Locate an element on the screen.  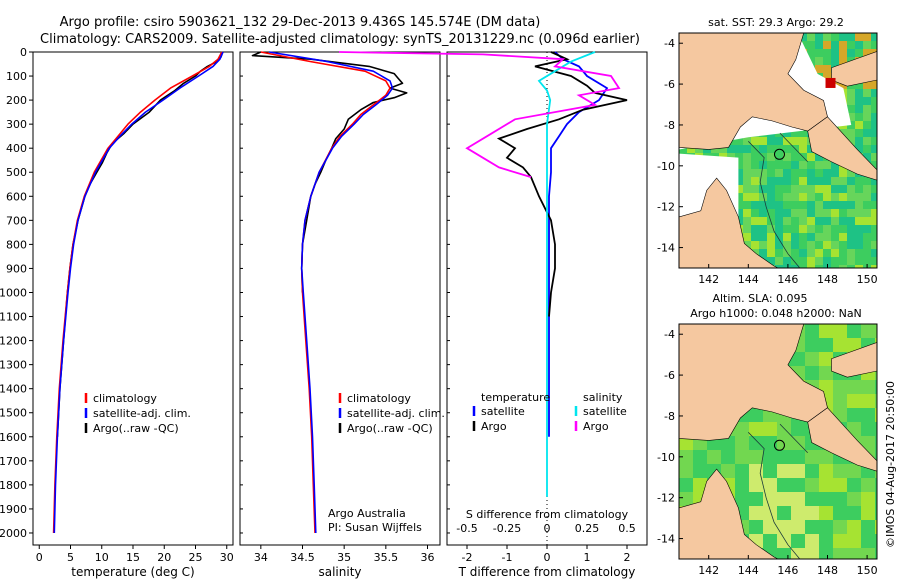
lat-tick-label: -8 is located at coordinates (669, 416).